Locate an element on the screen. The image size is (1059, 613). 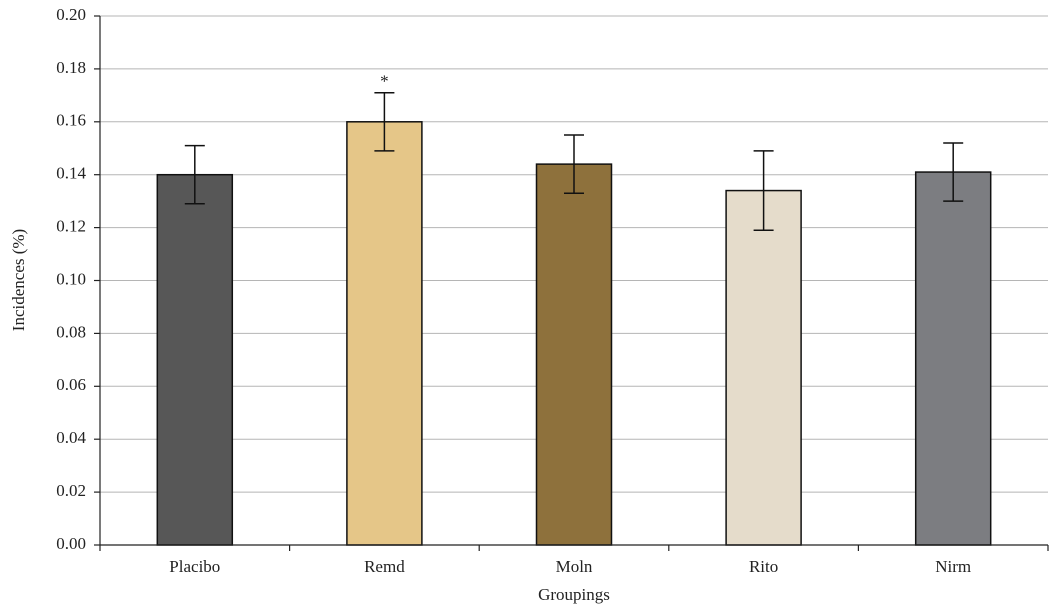
x-tick-label: Placibo is located at coordinates (194, 566).